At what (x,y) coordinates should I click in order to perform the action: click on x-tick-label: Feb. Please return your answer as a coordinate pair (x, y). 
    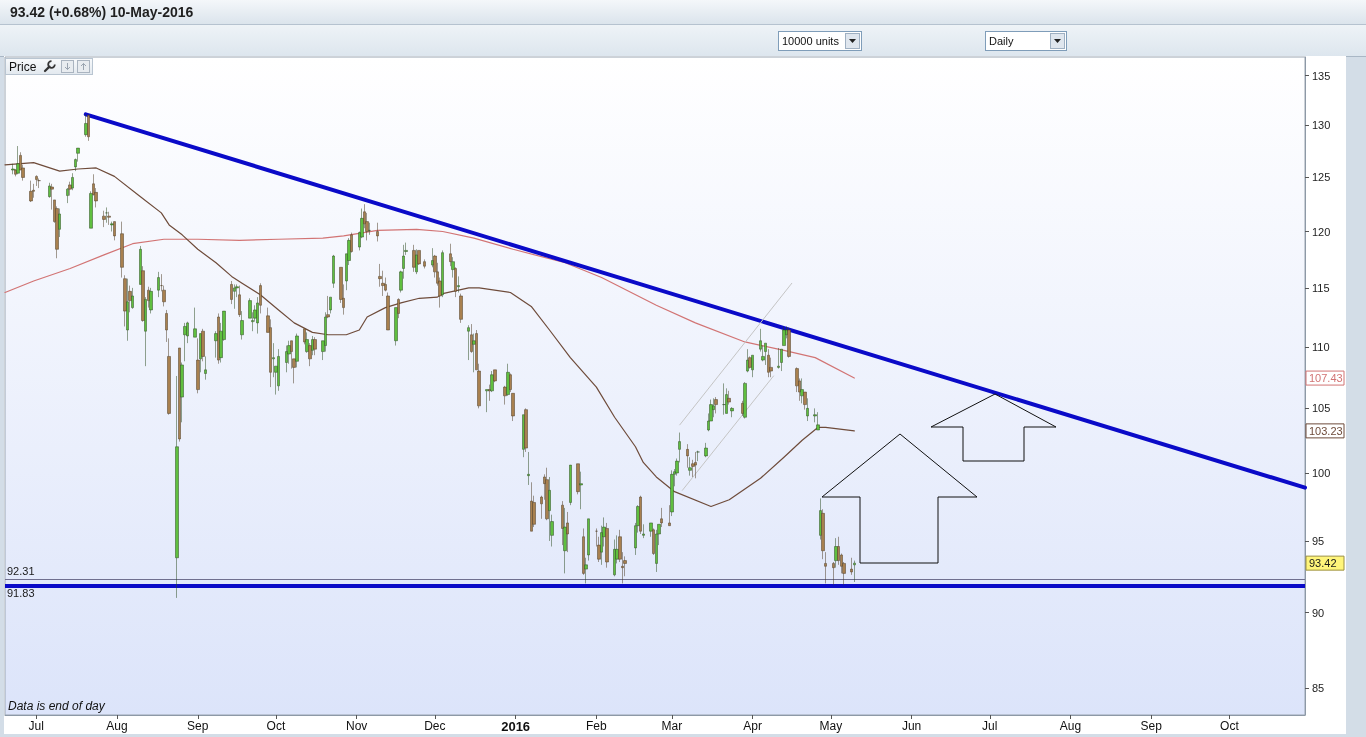
    Looking at the image, I should click on (597, 726).